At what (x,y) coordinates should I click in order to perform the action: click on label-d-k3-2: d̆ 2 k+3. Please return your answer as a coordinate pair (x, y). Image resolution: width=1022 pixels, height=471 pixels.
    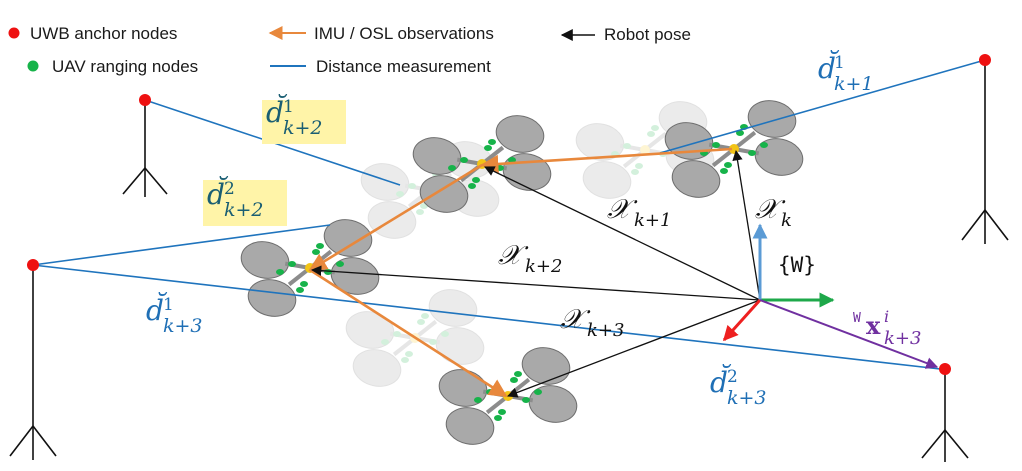
    Looking at the image, I should click on (738, 386).